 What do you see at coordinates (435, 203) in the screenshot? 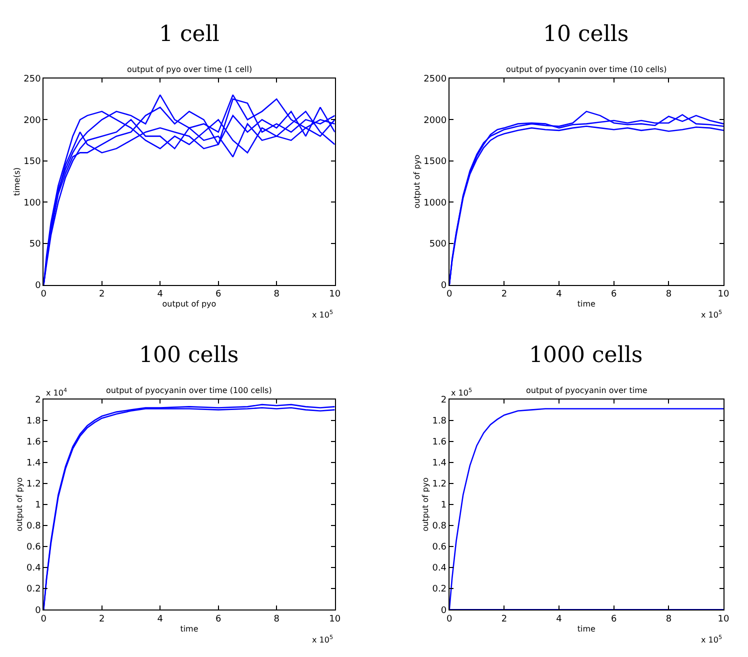
I see `y-tick-label: 1000` at bounding box center [435, 203].